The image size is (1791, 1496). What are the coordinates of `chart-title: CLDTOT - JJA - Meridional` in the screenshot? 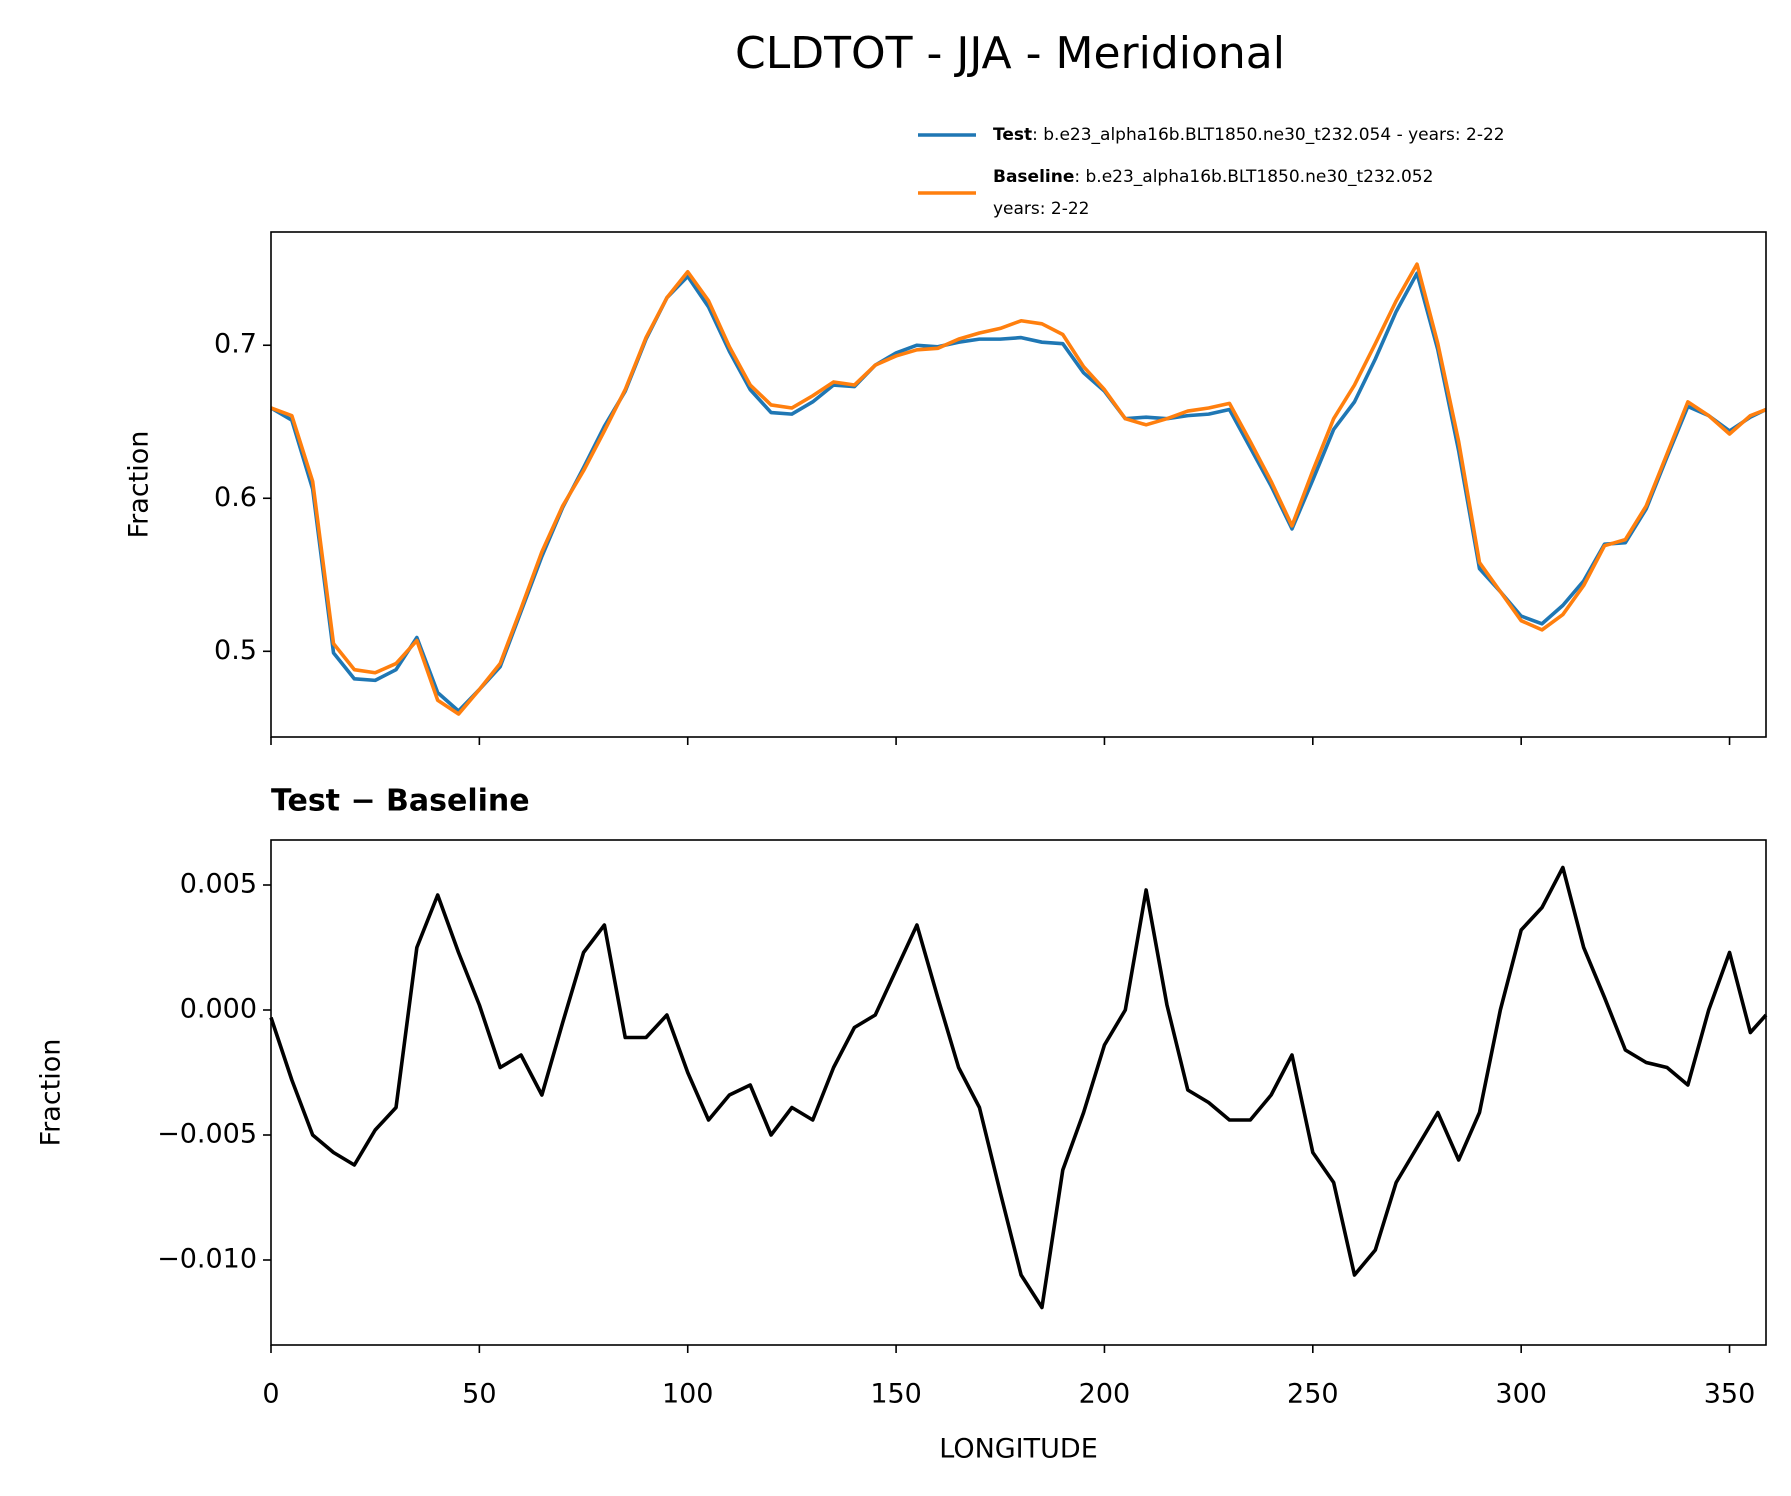 It's located at (1010, 53).